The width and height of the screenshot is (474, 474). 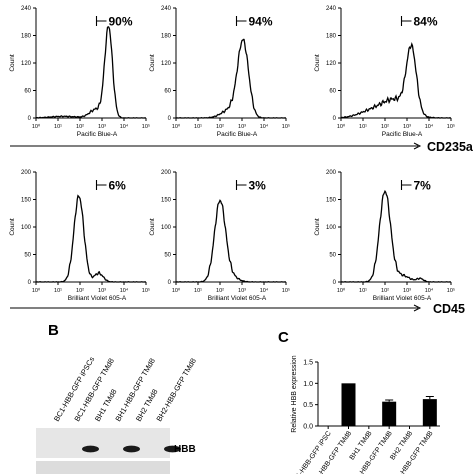 What do you see at coordinates (167, 256) in the screenshot?
I see `y-tick-label: 50` at bounding box center [167, 256].